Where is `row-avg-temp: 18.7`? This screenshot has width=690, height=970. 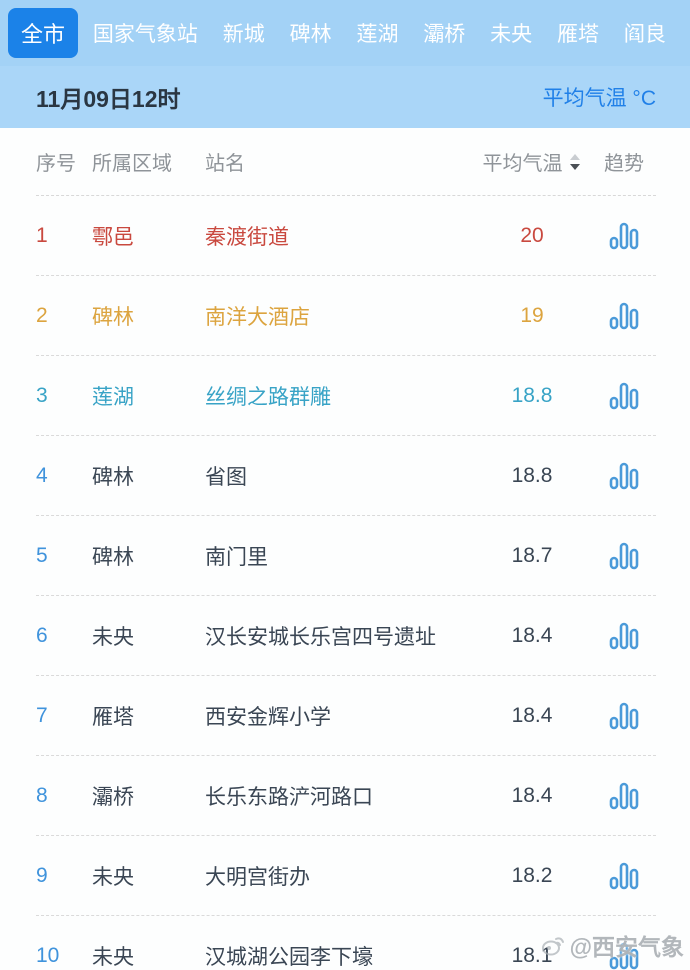
row-avg-temp: 18.7 is located at coordinates (532, 555).